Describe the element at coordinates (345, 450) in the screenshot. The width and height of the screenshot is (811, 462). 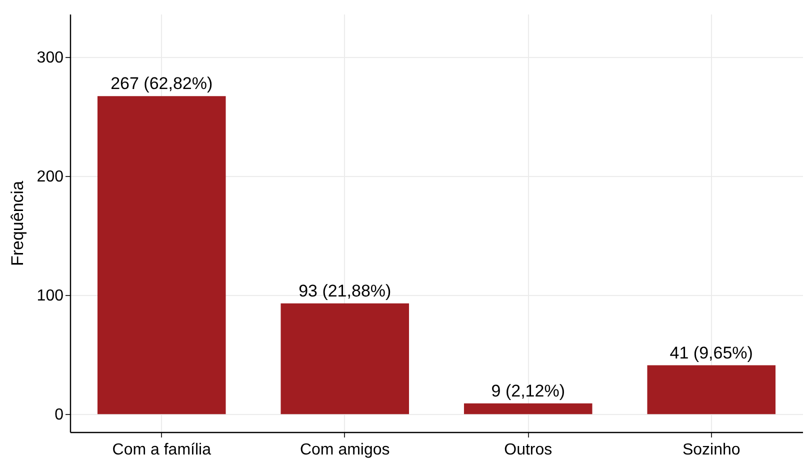
I see `x-tick-label: Com amigos` at that location.